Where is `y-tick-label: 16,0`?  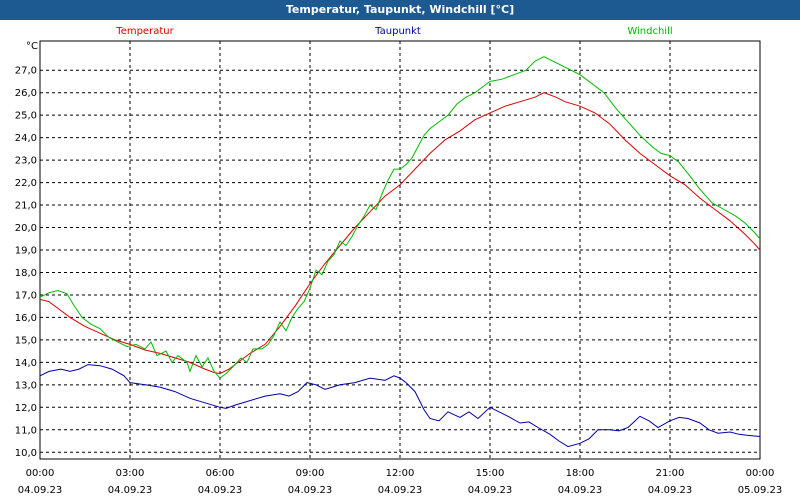 y-tick-label: 16,0 is located at coordinates (26, 318).